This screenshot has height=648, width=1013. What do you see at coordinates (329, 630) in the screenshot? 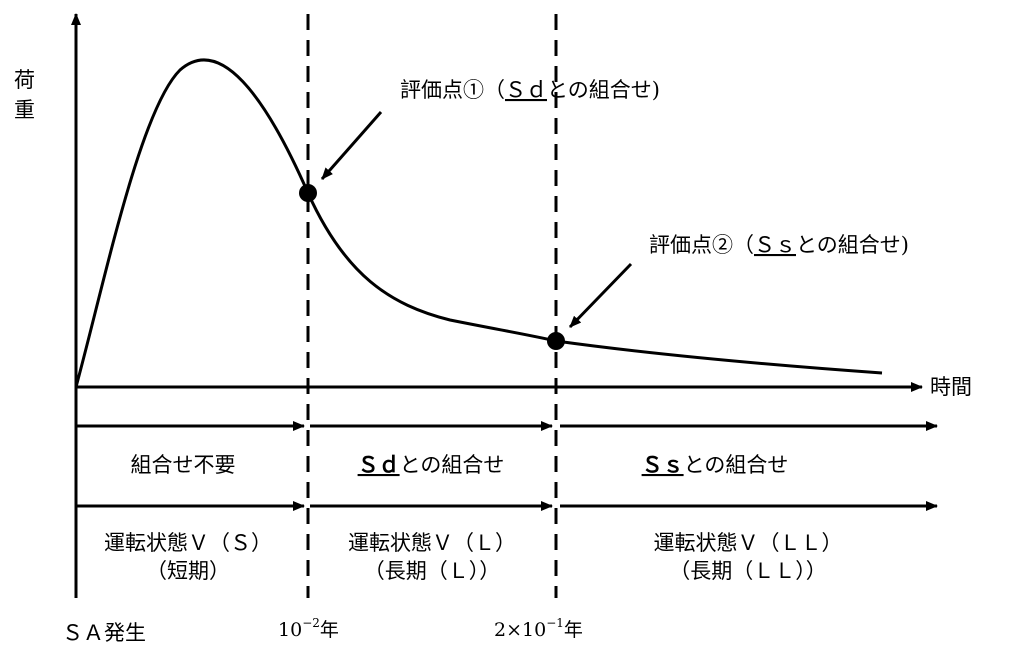
I see `time-marker-1-unit: 年` at bounding box center [329, 630].